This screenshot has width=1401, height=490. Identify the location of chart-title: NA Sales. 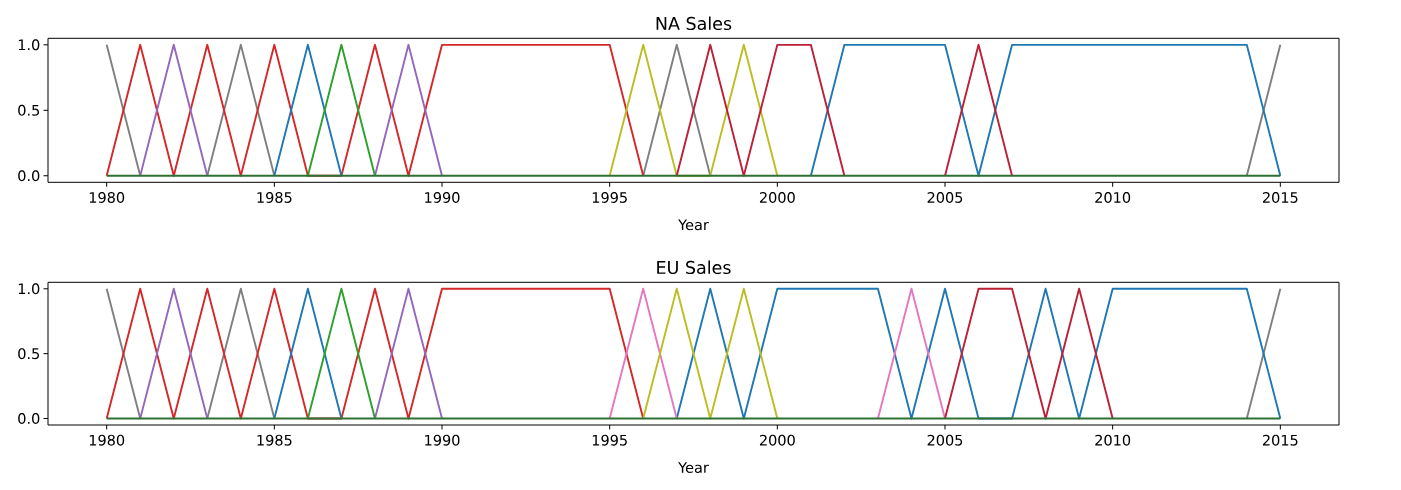
(694, 23).